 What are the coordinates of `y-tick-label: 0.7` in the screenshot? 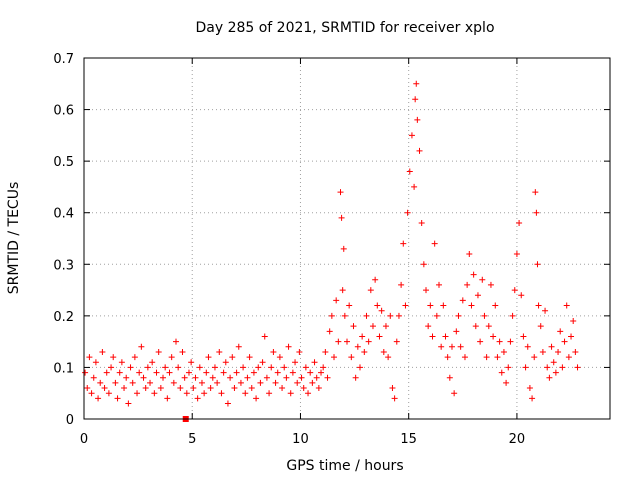 It's located at (63, 59).